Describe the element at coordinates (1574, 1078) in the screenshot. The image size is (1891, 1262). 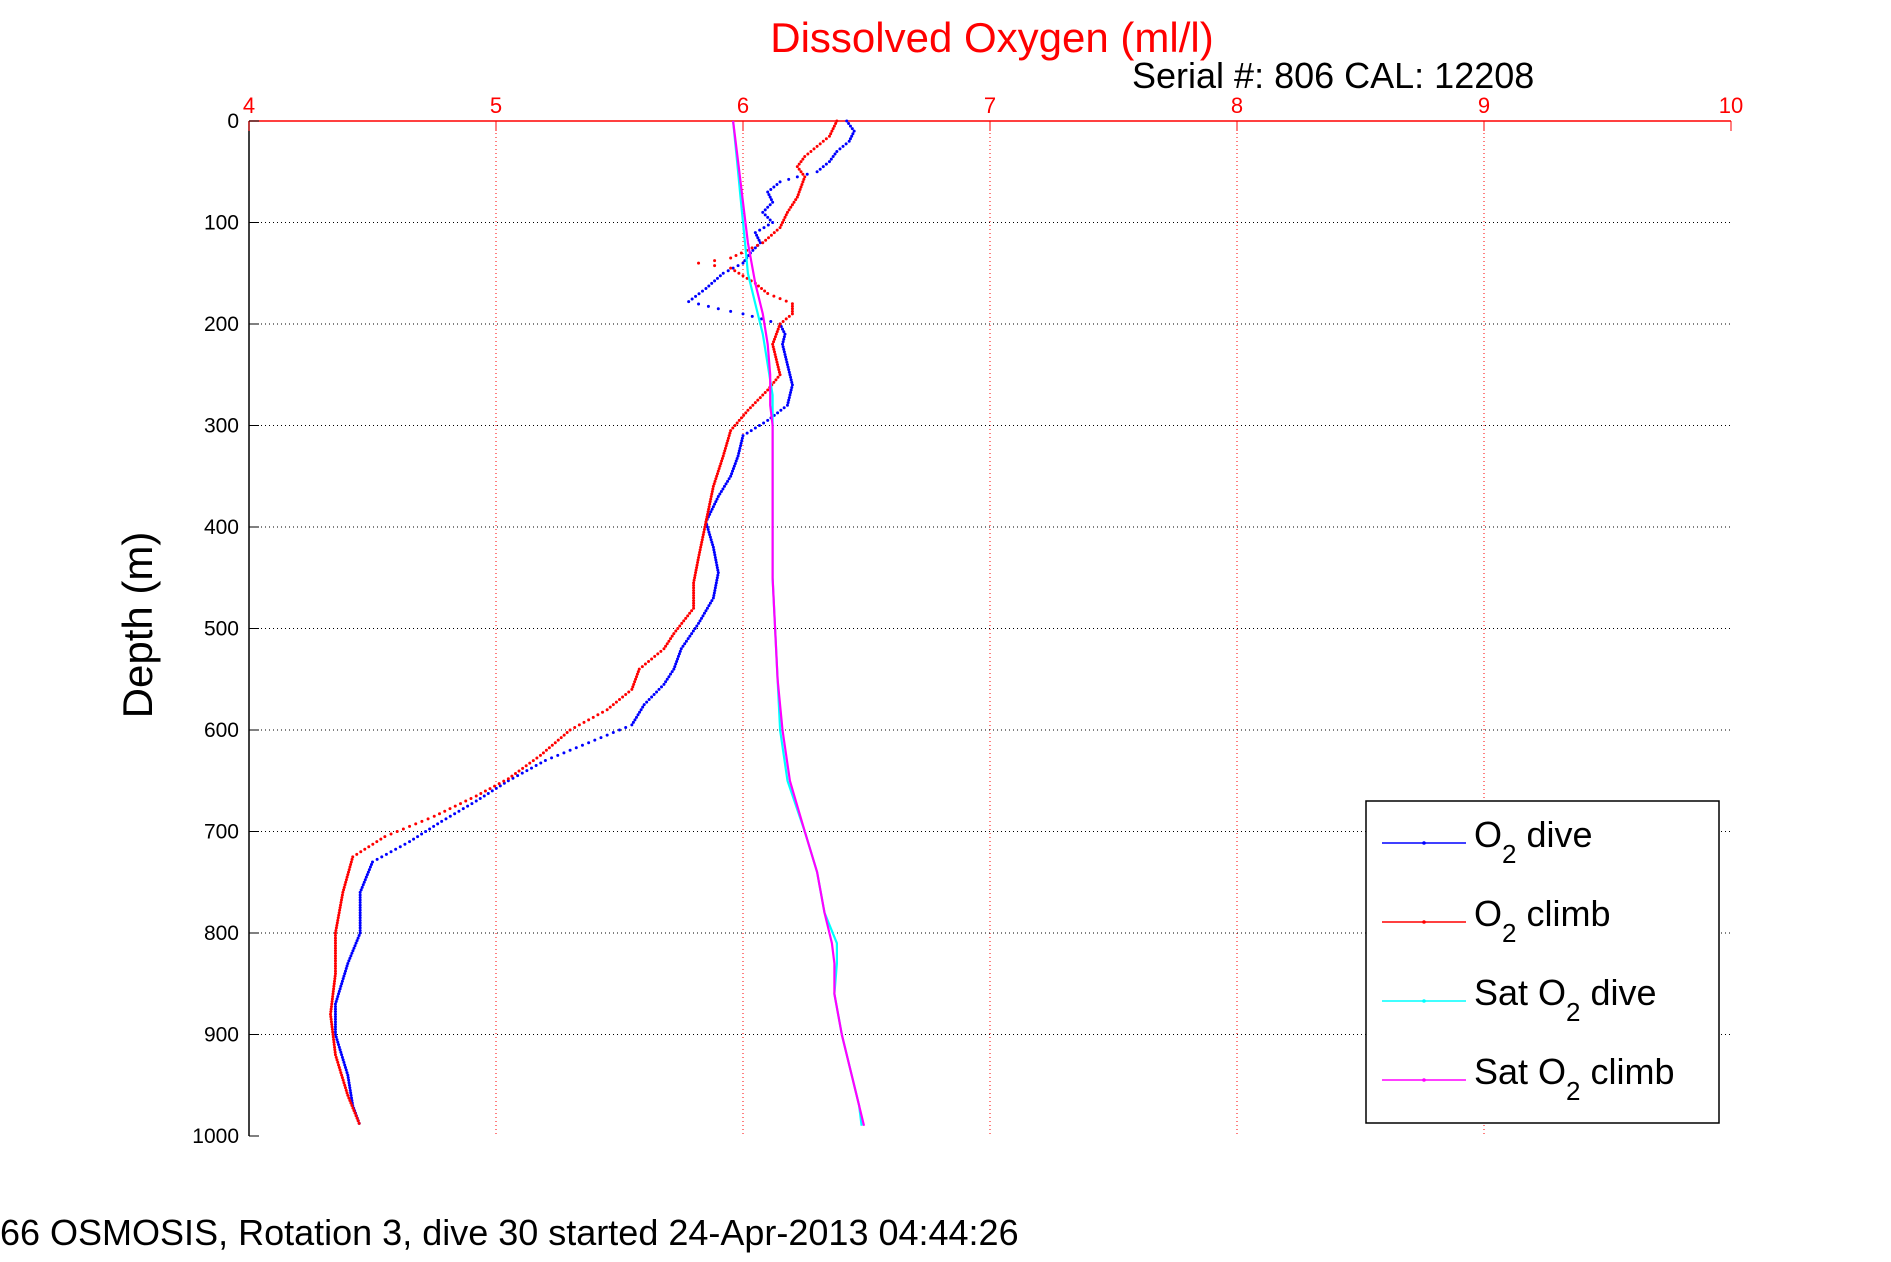
I see `legend-label: Sat O2 climb` at that location.